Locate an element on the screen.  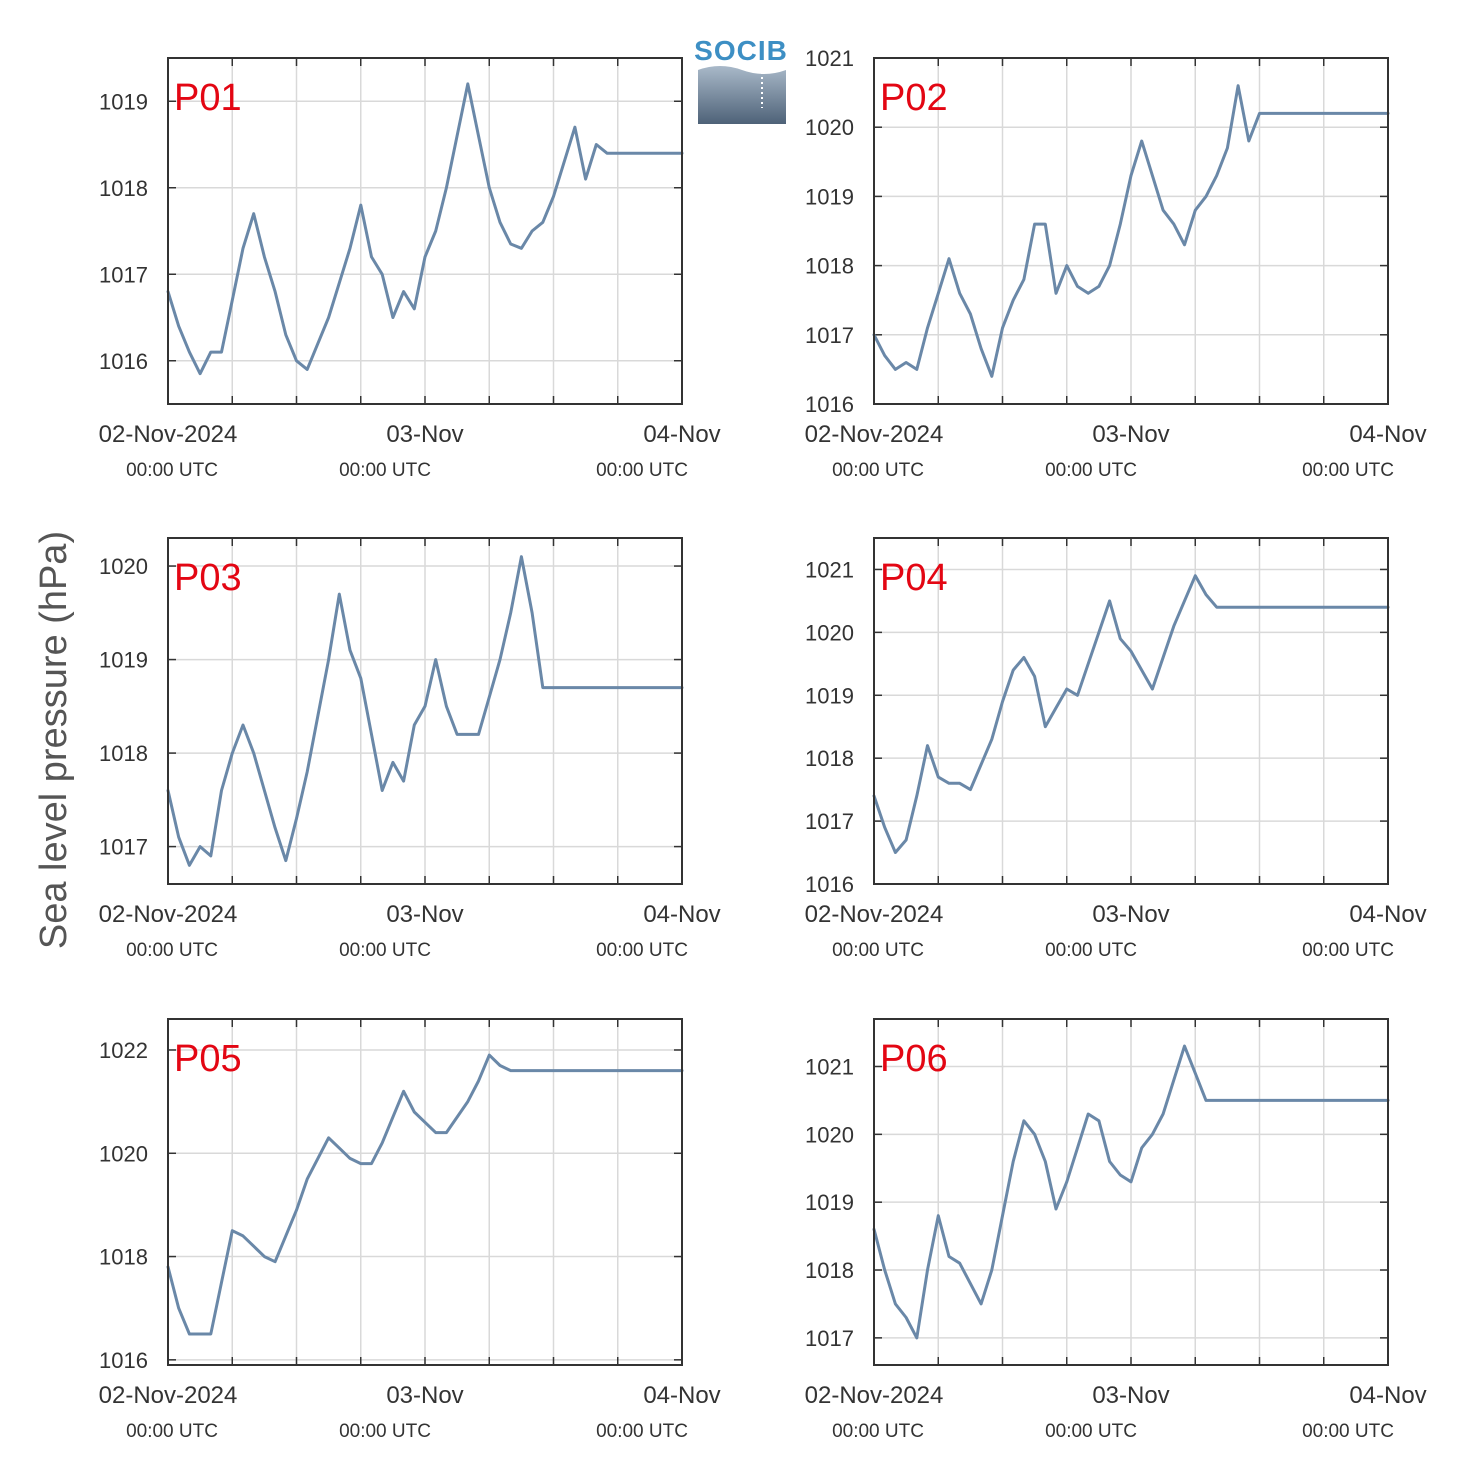
panel-label: P04 is located at coordinates (914, 578).